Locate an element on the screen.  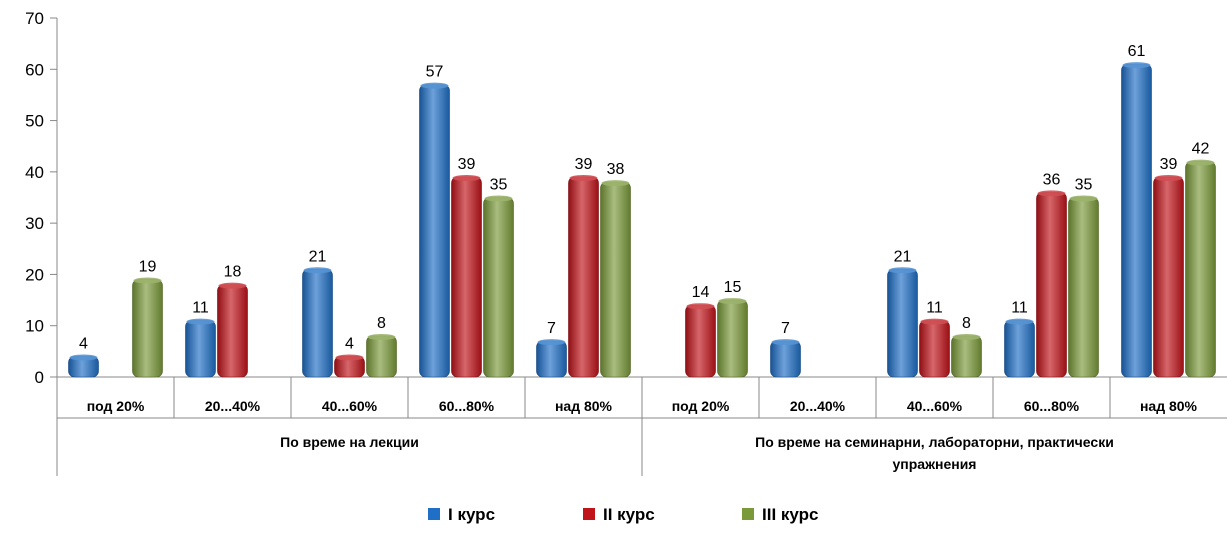
y-tick-label: 50 is located at coordinates (34, 121).